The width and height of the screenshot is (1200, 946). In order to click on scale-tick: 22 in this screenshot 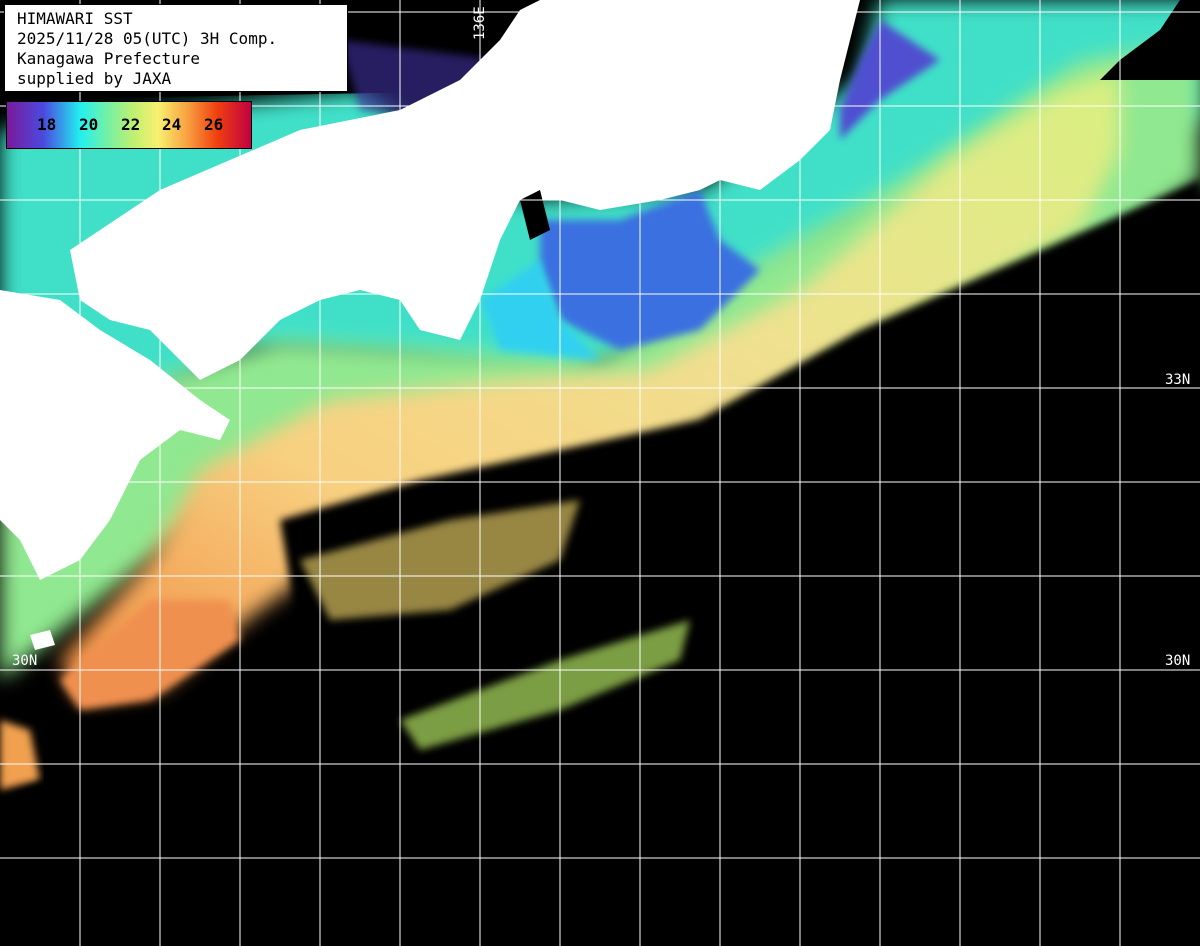, I will do `click(131, 124)`.